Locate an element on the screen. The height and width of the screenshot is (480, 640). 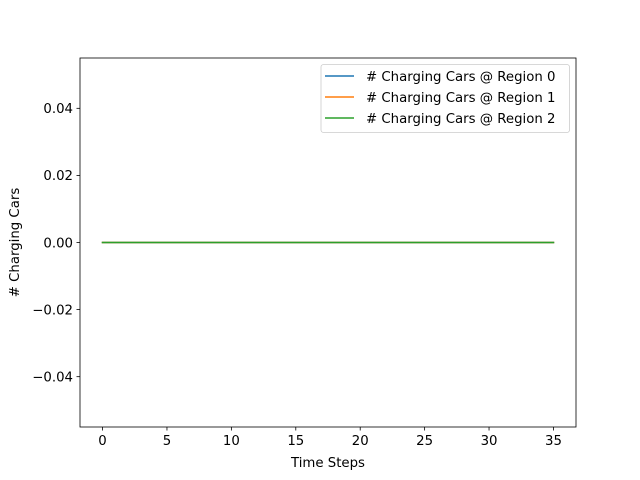
legend-frame is located at coordinates (445, 98).